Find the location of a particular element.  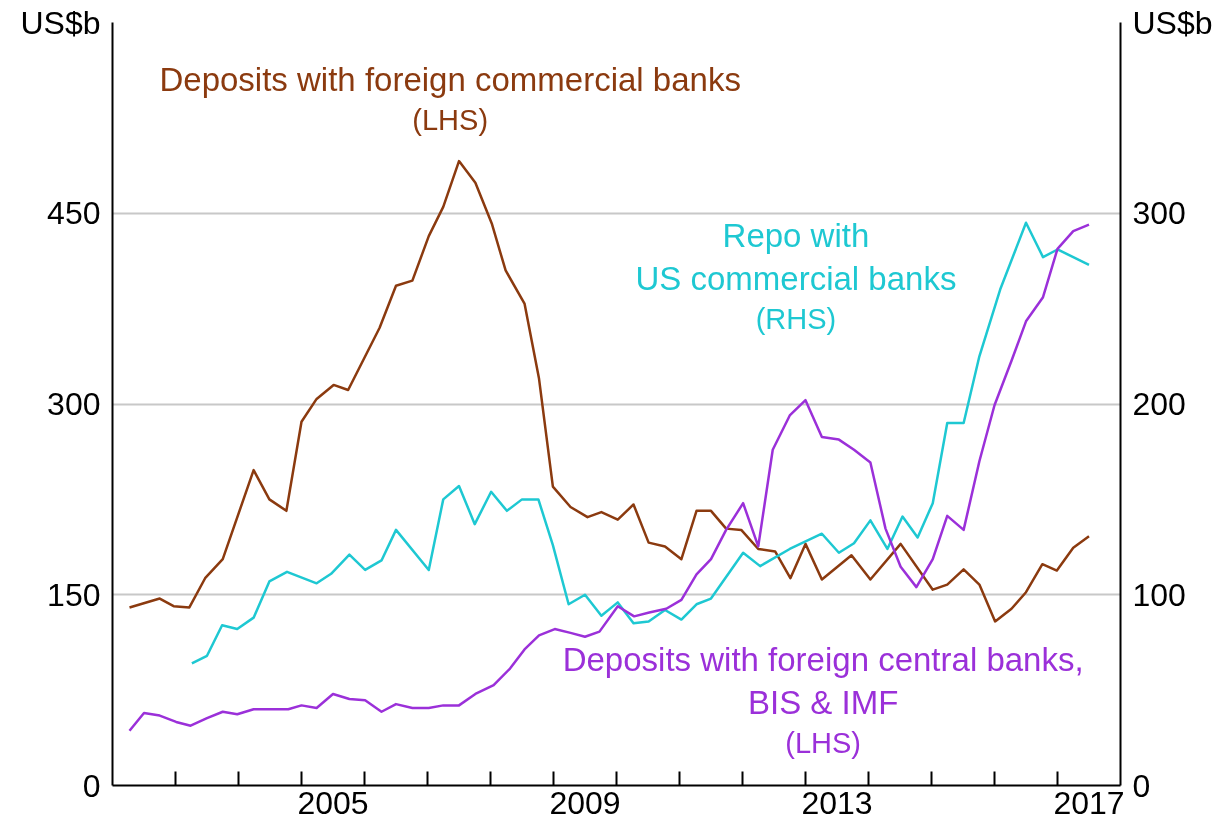

y-tick-label: 300 is located at coordinates (74, 404).